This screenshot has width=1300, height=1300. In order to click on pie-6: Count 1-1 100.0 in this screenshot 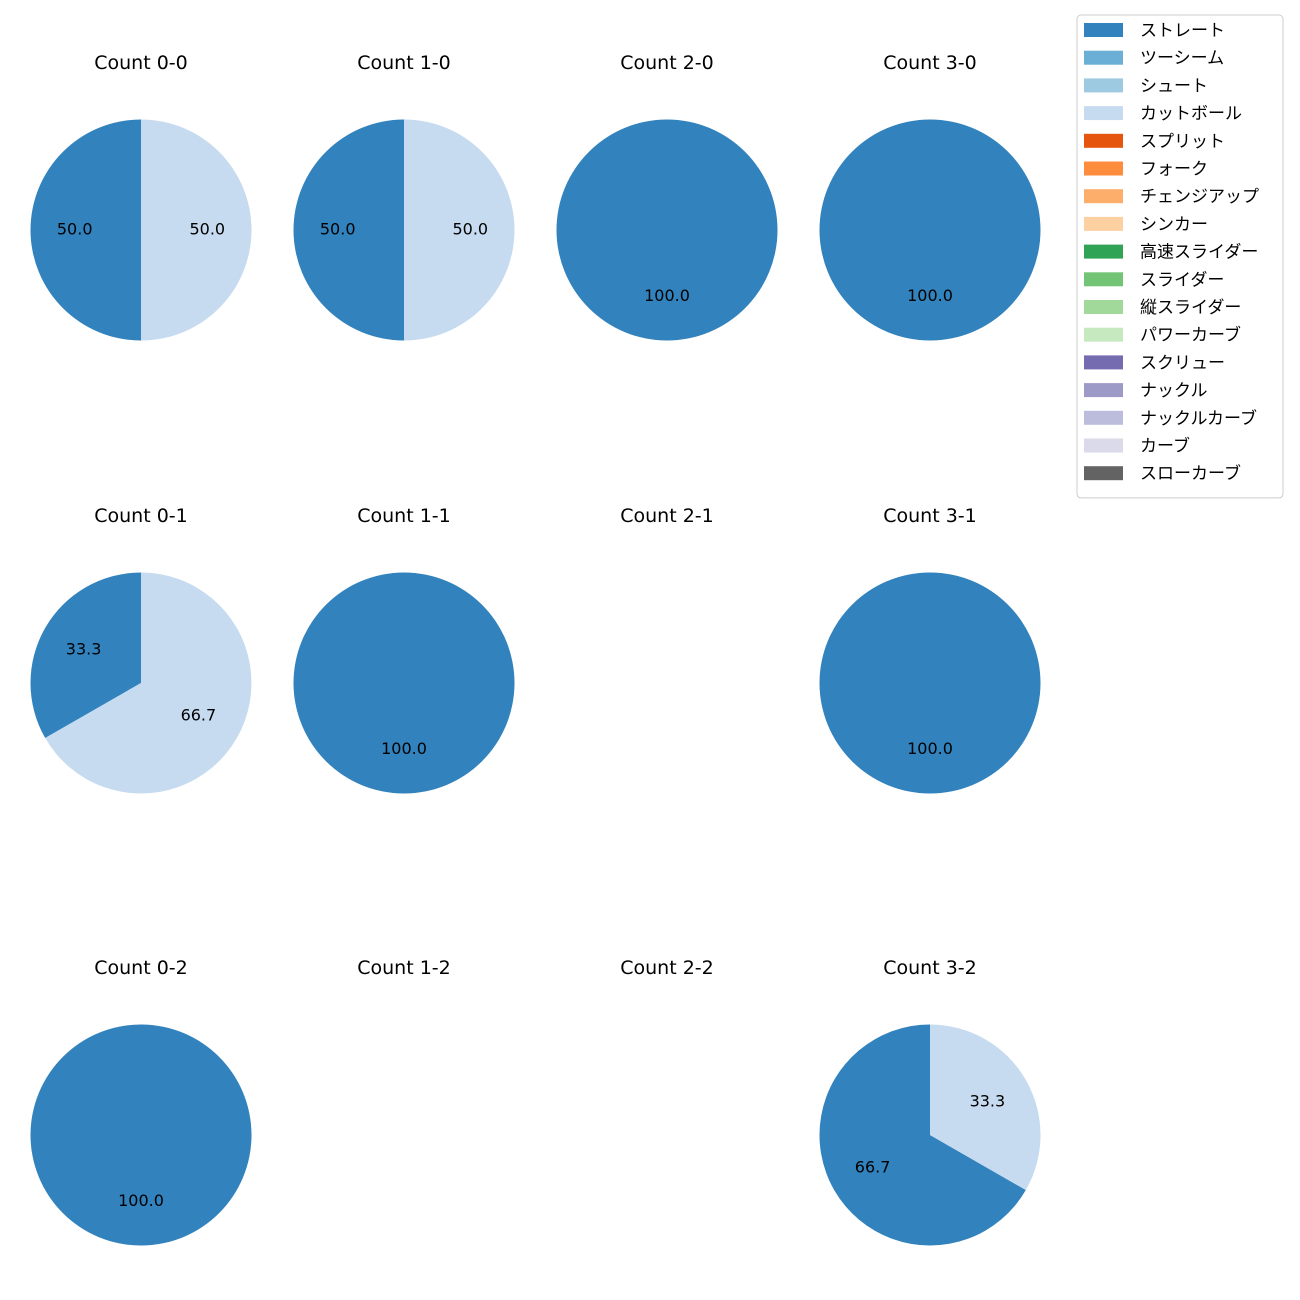, I will do `click(404, 649)`.